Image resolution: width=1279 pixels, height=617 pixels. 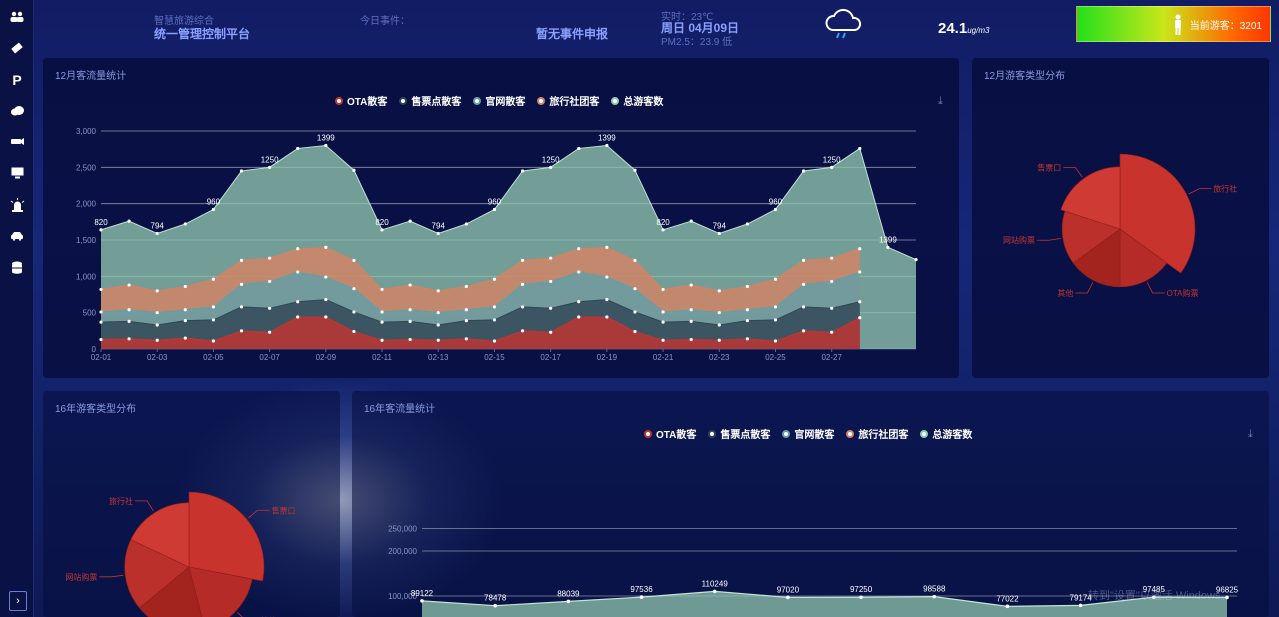 I want to click on current-visitors-box: 当前游客：3201, so click(x=1173, y=24).